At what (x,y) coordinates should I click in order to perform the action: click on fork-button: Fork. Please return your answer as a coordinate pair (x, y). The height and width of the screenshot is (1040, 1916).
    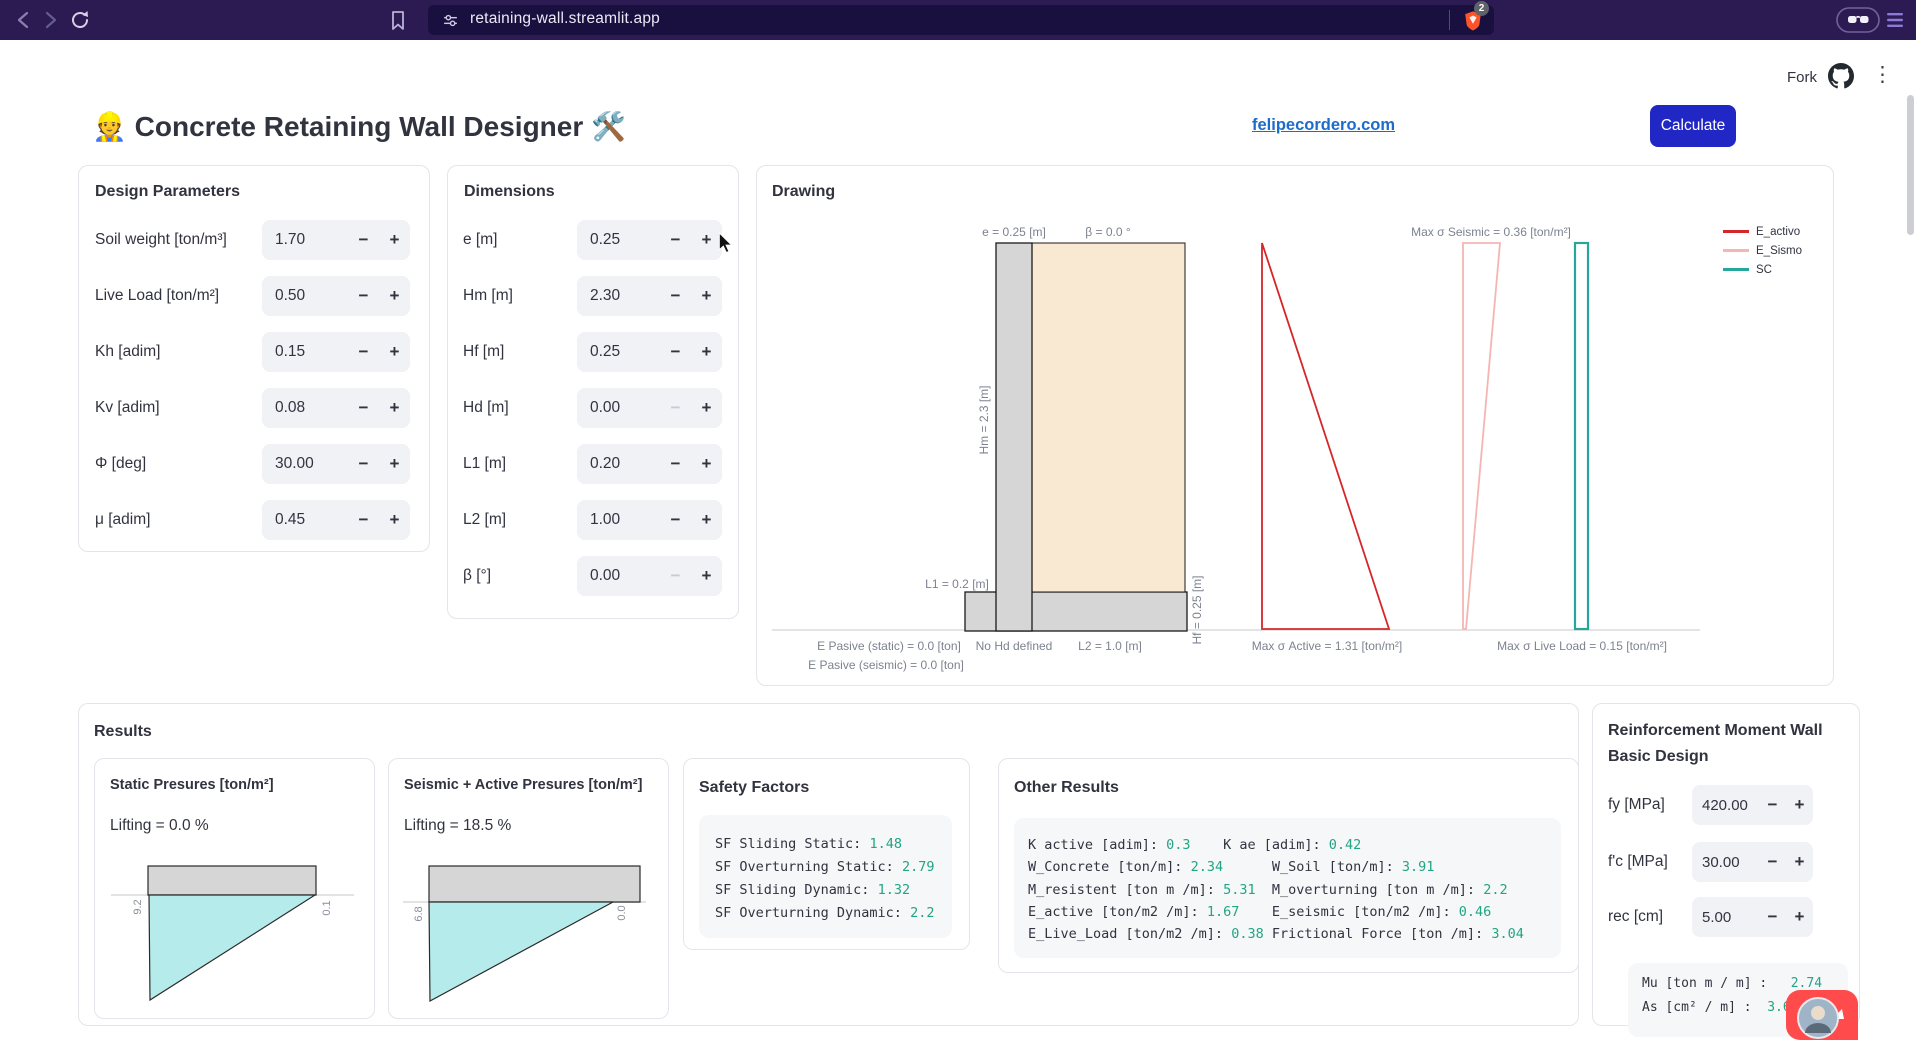
    Looking at the image, I should click on (1802, 77).